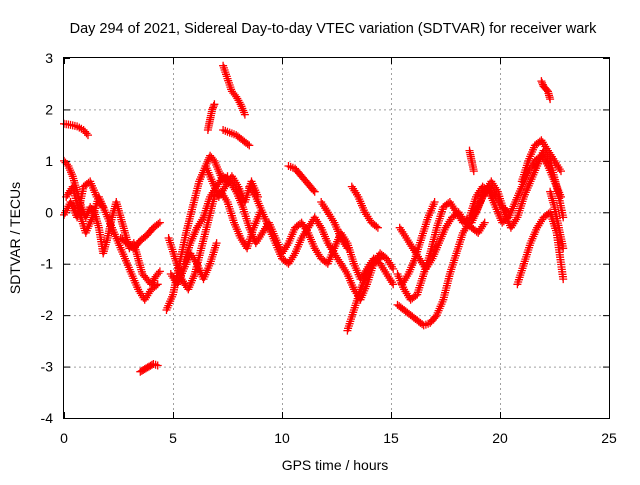 Image resolution: width=640 pixels, height=485 pixels. I want to click on x-tick-label: 20, so click(500, 438).